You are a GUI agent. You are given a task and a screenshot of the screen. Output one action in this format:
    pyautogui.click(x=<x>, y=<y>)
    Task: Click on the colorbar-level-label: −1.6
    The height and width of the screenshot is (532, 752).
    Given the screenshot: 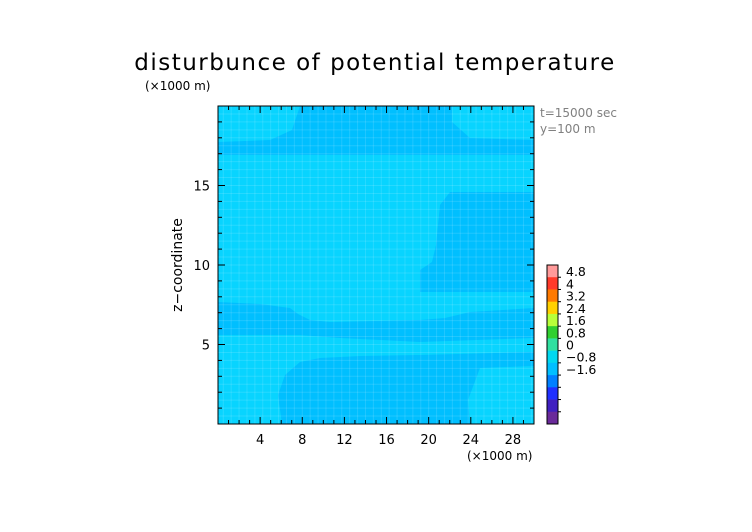 What is the action you would take?
    pyautogui.click(x=581, y=369)
    